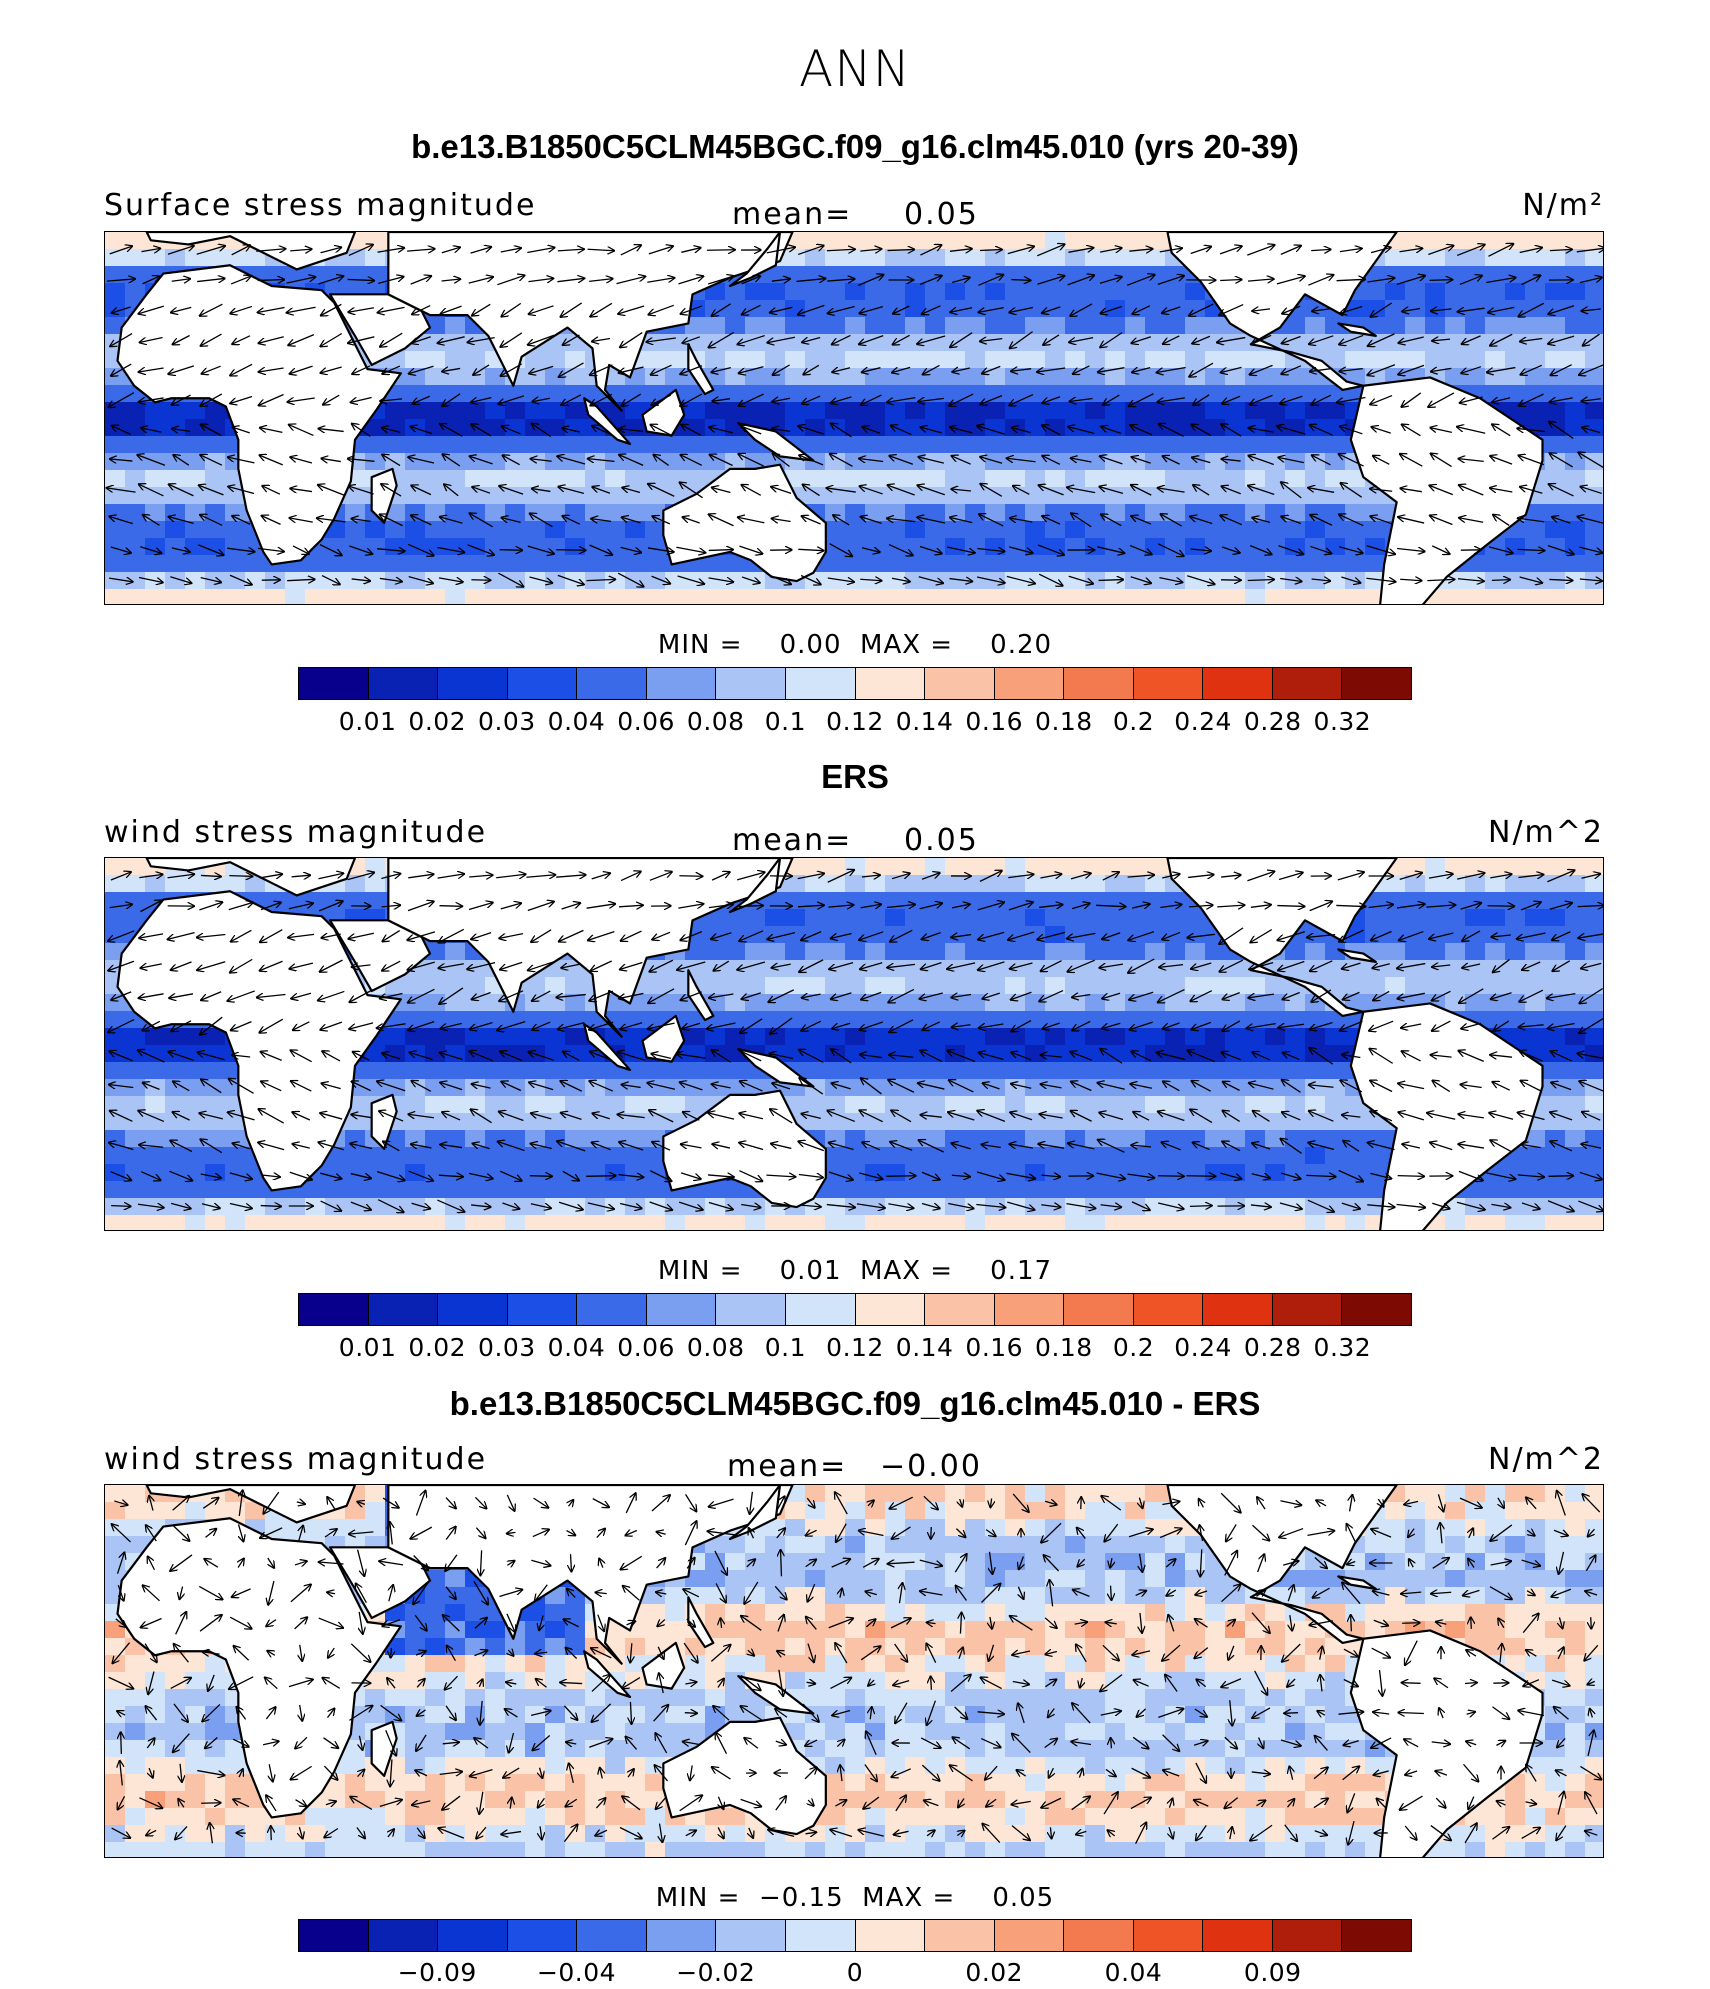 Image resolution: width=1710 pixels, height=1989 pixels. What do you see at coordinates (715, 721) in the screenshot?
I see `colorbar-tick-label: 0.08` at bounding box center [715, 721].